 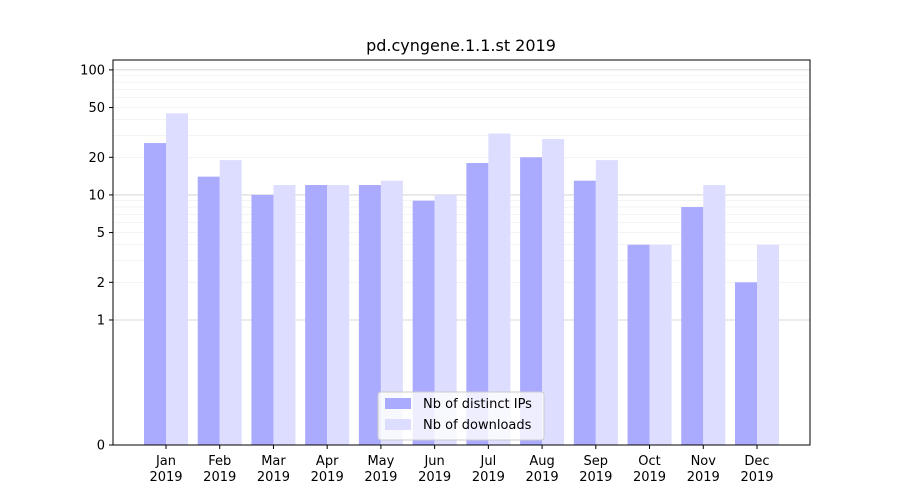 What do you see at coordinates (96, 258) in the screenshot?
I see `y-axis: 0 1 2 5 10 20 50 100` at bounding box center [96, 258].